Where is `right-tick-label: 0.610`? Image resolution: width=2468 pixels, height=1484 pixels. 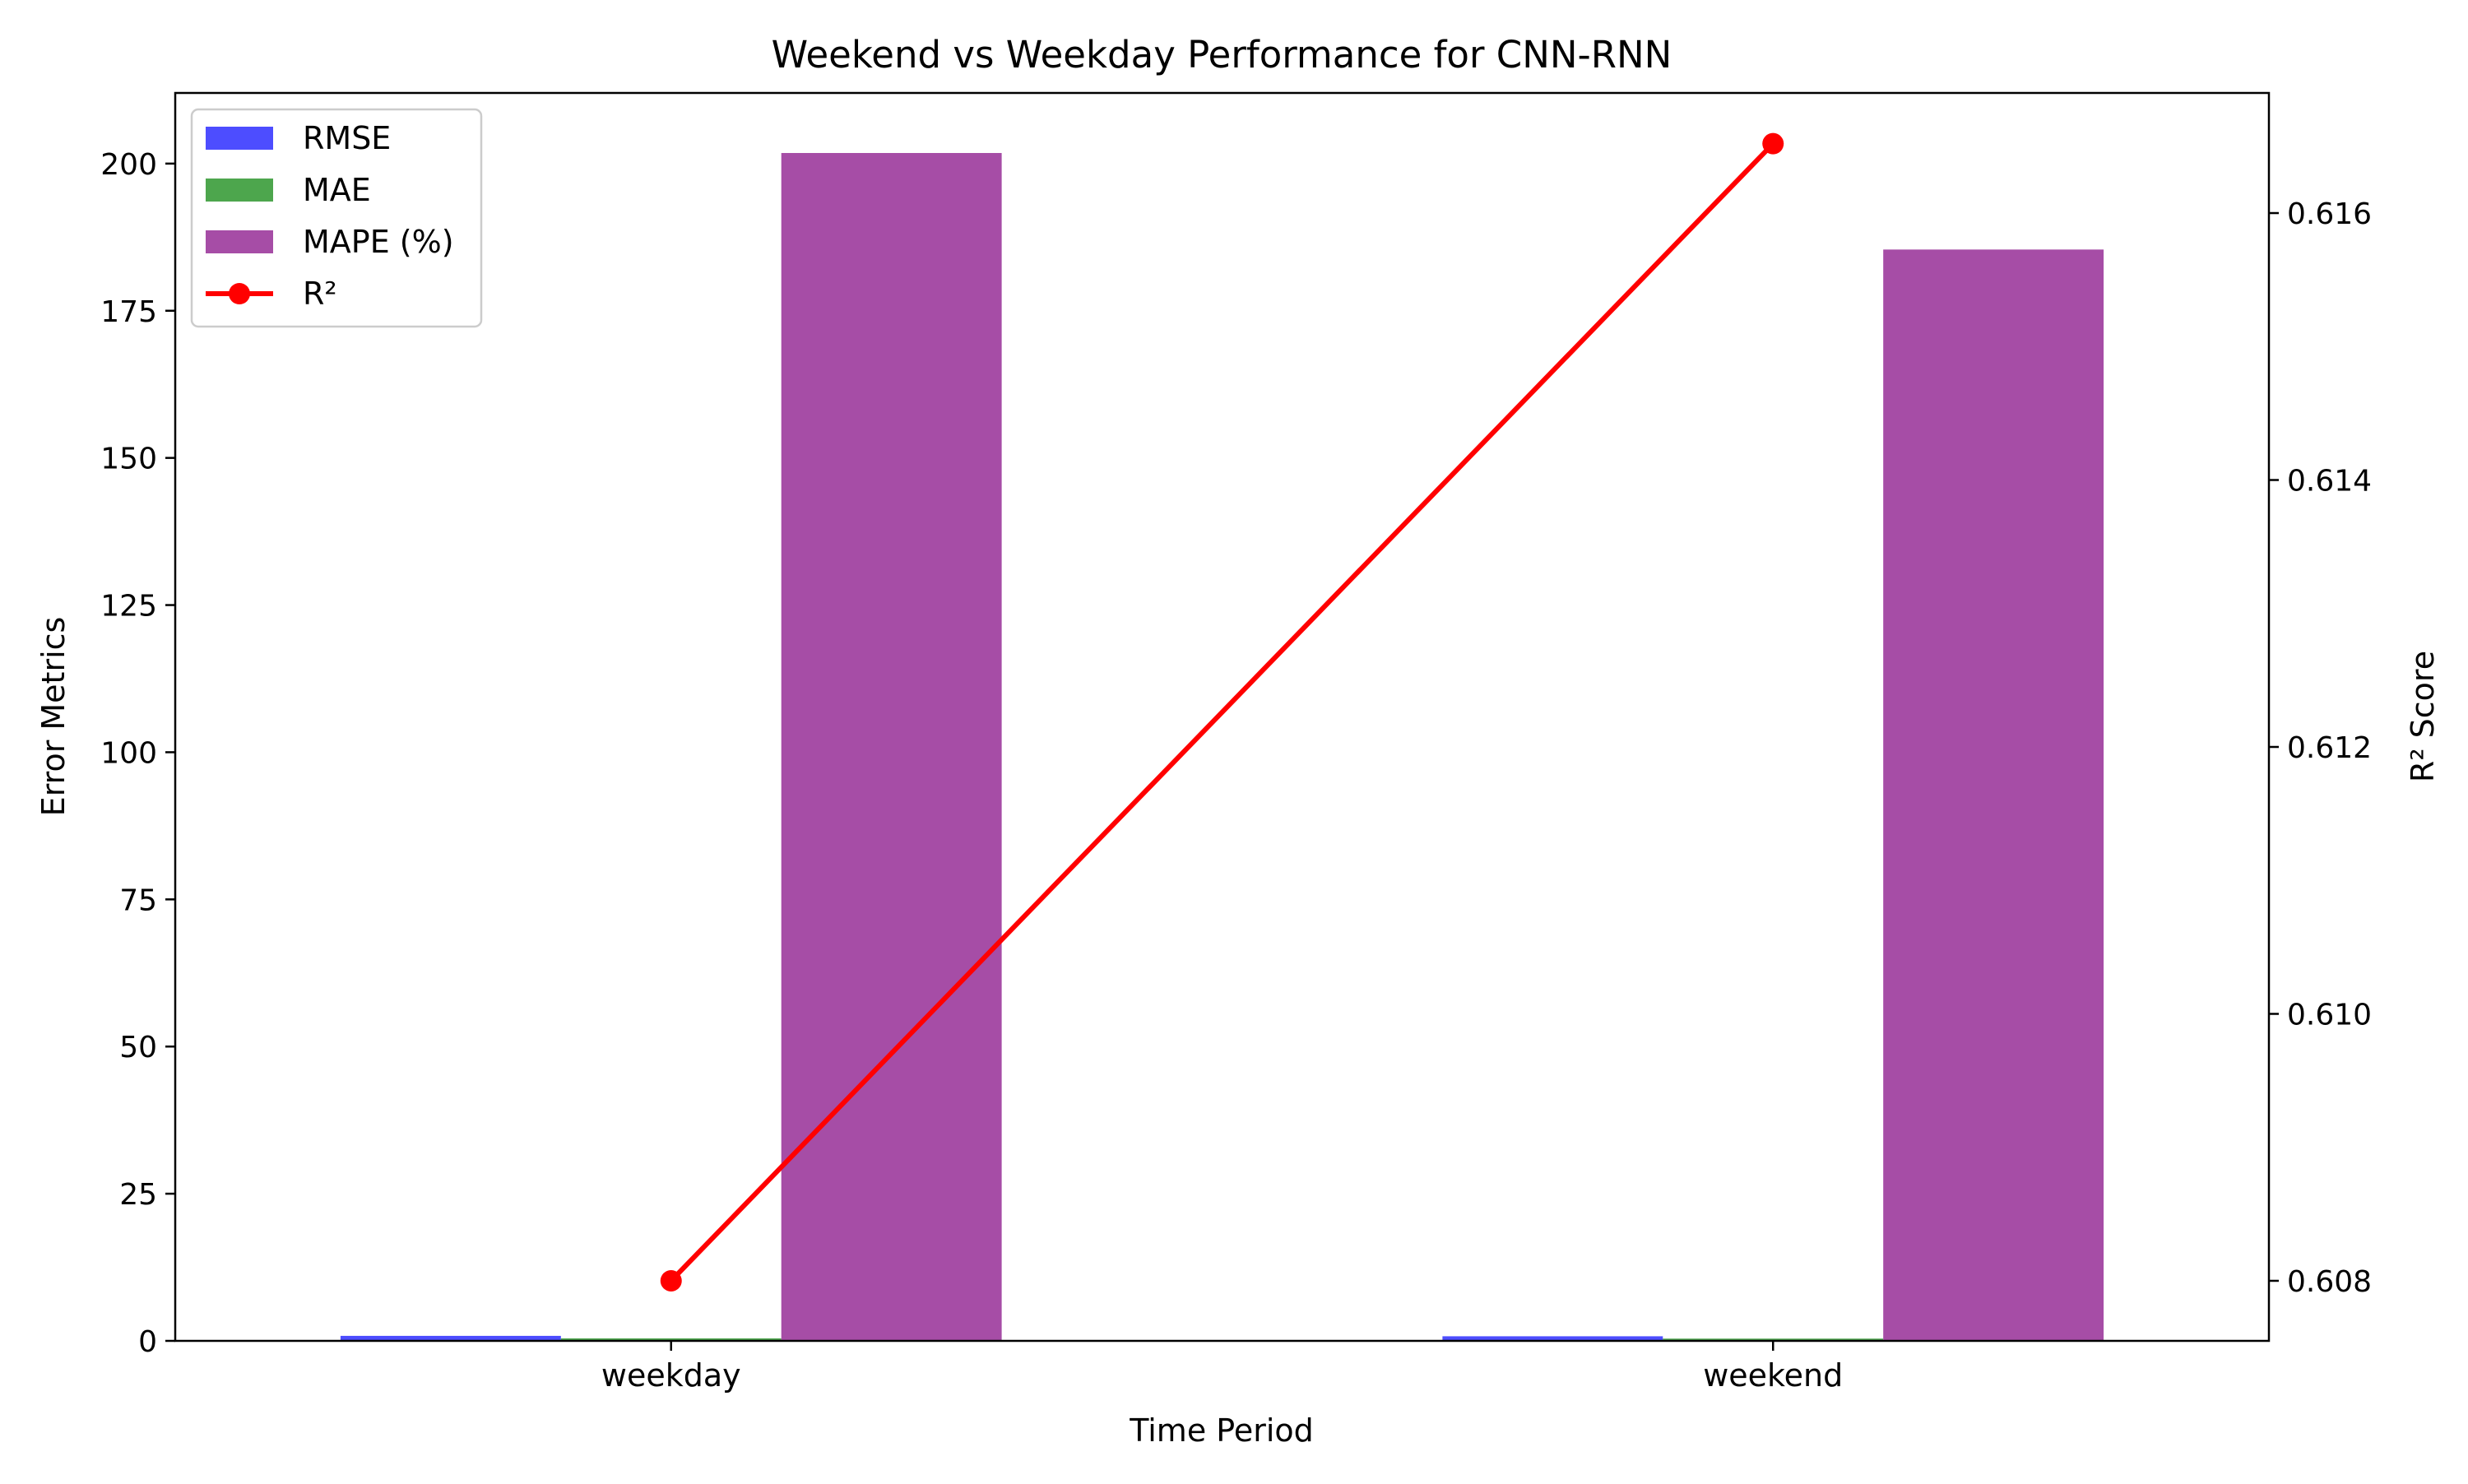
right-tick-label: 0.610 is located at coordinates (2329, 1015).